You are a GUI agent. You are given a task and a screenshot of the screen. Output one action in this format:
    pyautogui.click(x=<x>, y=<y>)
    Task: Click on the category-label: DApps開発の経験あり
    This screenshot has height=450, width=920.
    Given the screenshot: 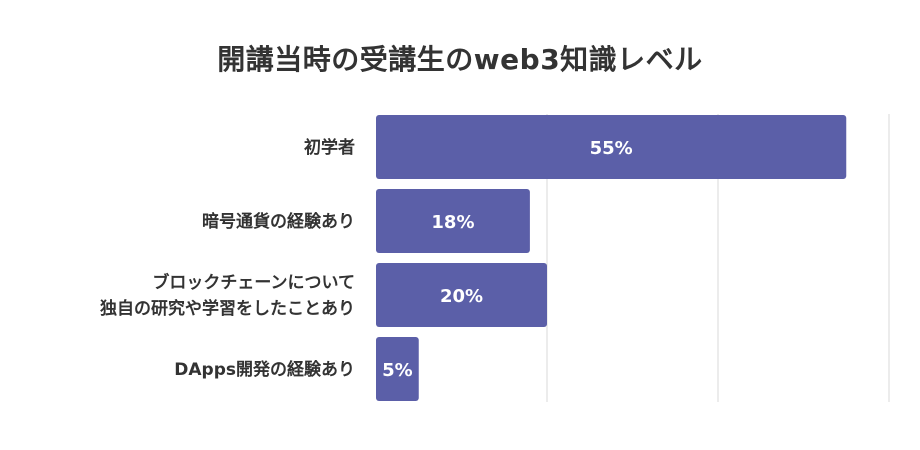 What is the action you would take?
    pyautogui.click(x=264, y=369)
    